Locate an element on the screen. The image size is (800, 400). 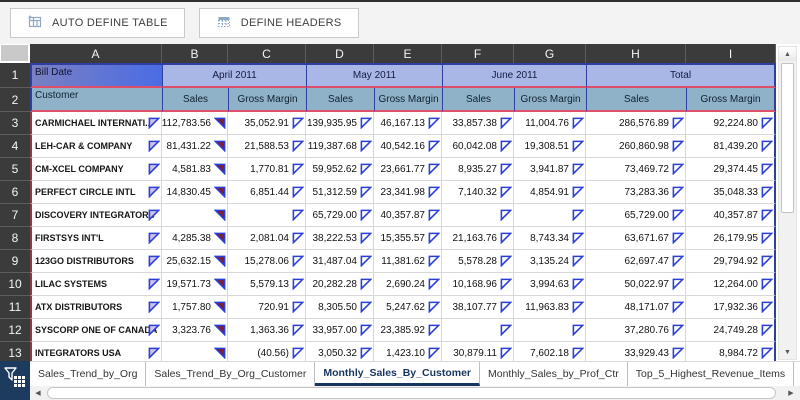
tab-monthly-sales-by-prof-ctr: Monthly_Sales_by_Prof_Ctr is located at coordinates (554, 374).